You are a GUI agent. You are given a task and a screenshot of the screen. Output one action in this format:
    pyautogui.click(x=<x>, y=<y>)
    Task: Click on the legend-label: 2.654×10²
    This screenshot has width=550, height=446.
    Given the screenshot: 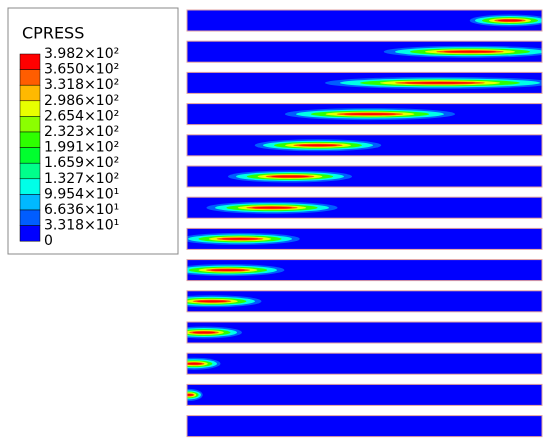 What is the action you would take?
    pyautogui.click(x=81, y=116)
    